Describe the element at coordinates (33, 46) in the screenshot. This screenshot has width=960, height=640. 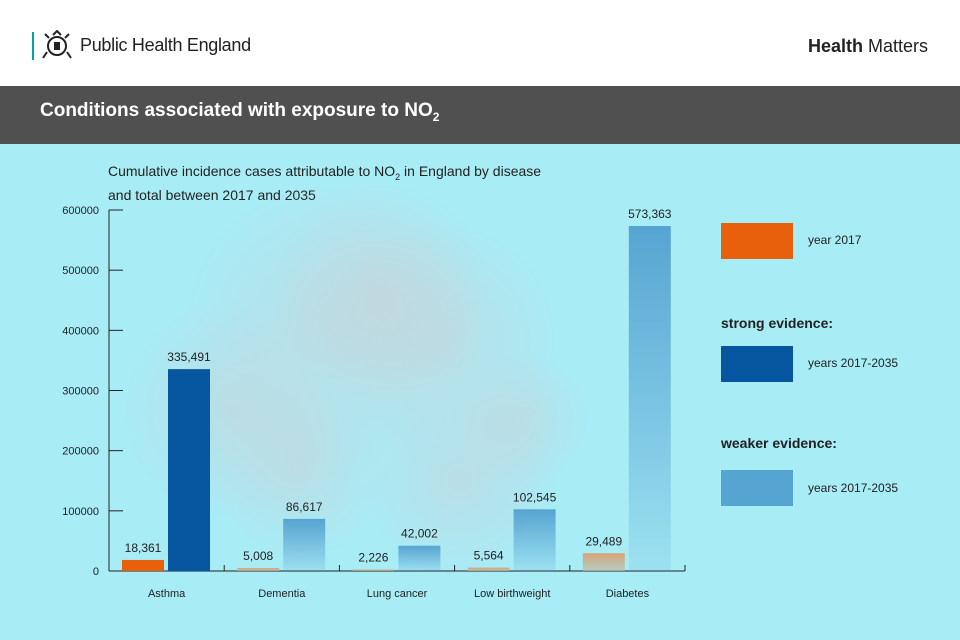
I see `logo-divider` at that location.